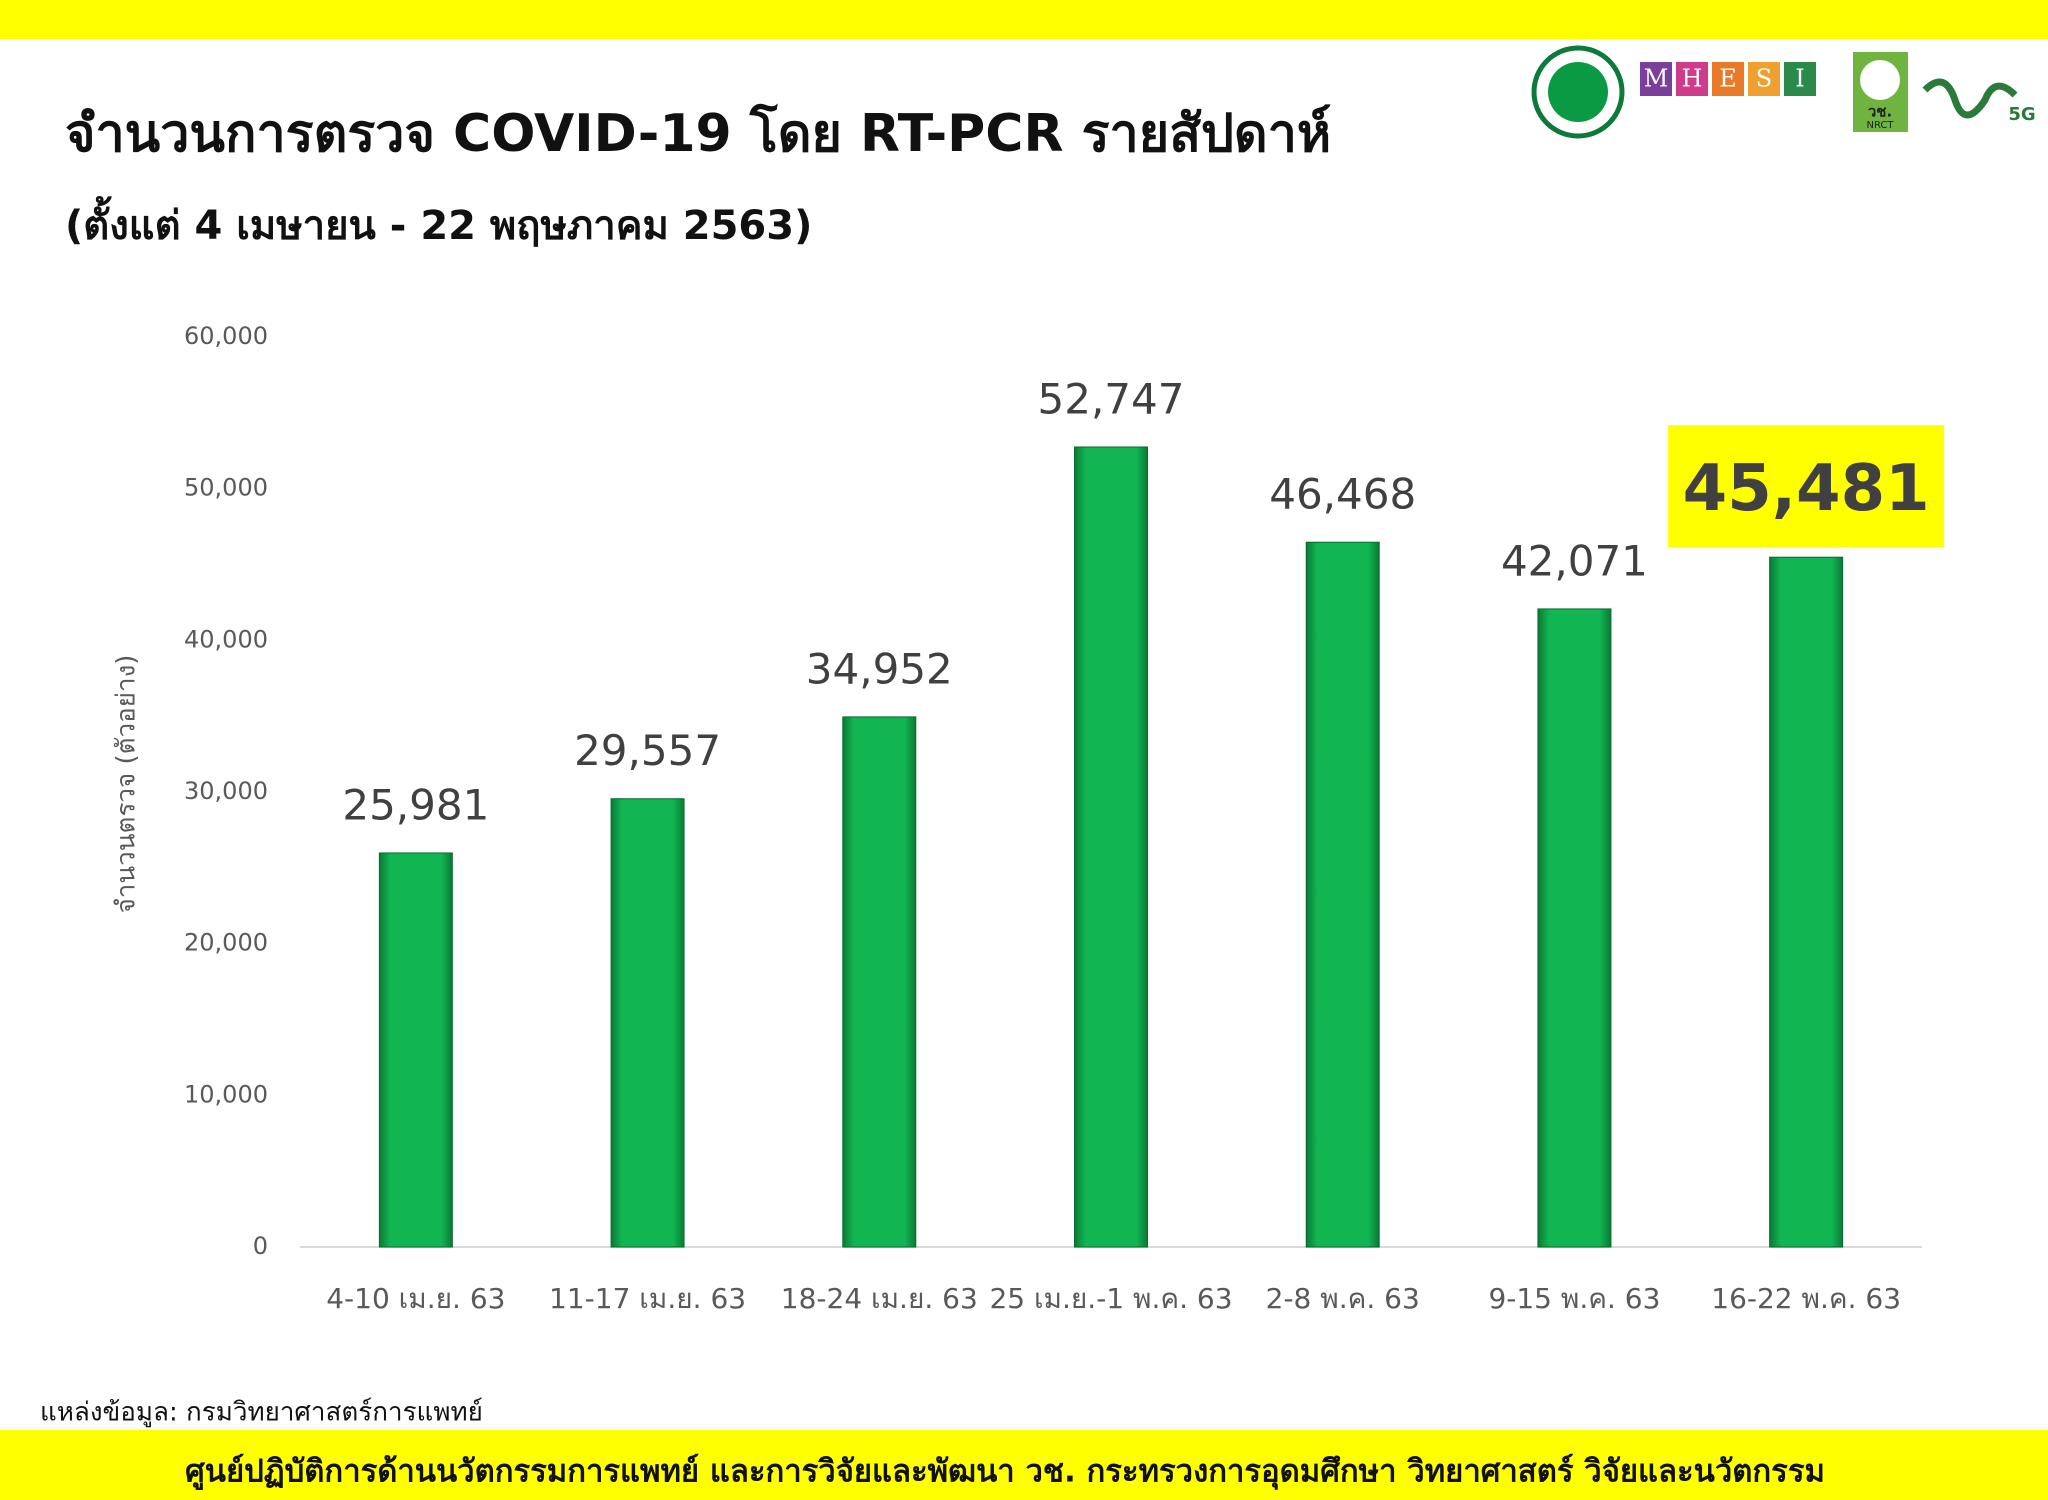  I want to click on top-band, so click(1024, 19).